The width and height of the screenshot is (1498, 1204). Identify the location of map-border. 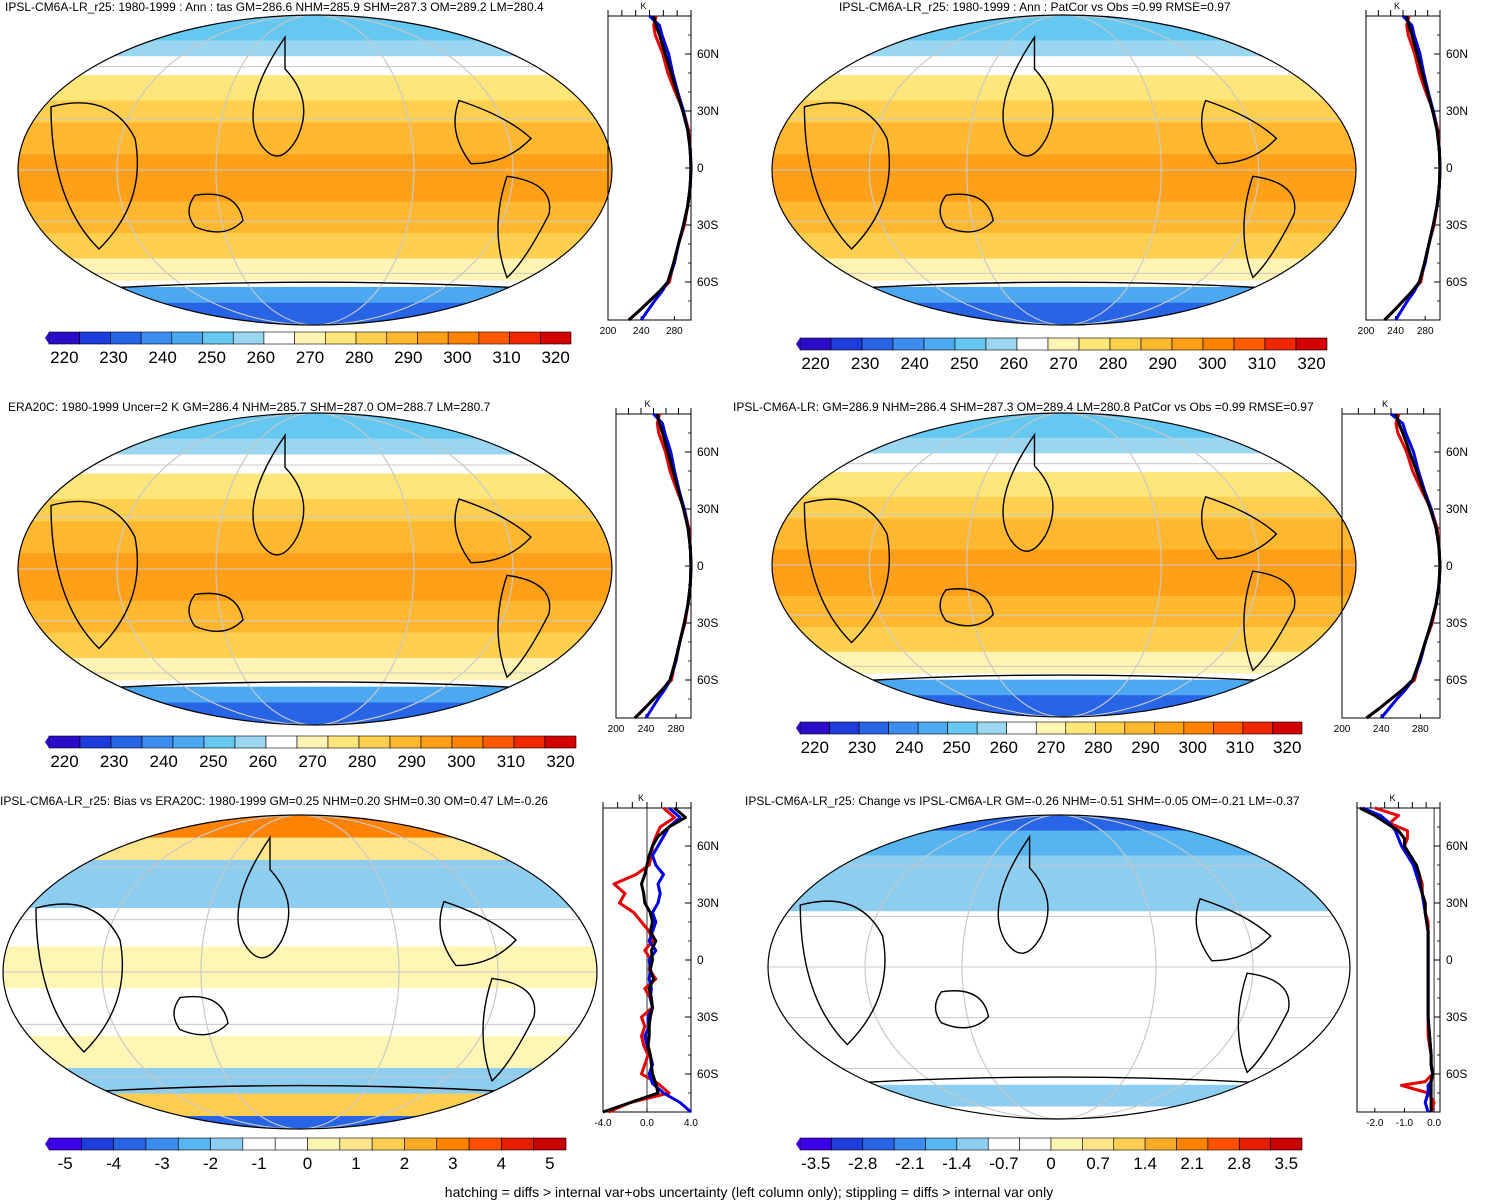
(315, 569).